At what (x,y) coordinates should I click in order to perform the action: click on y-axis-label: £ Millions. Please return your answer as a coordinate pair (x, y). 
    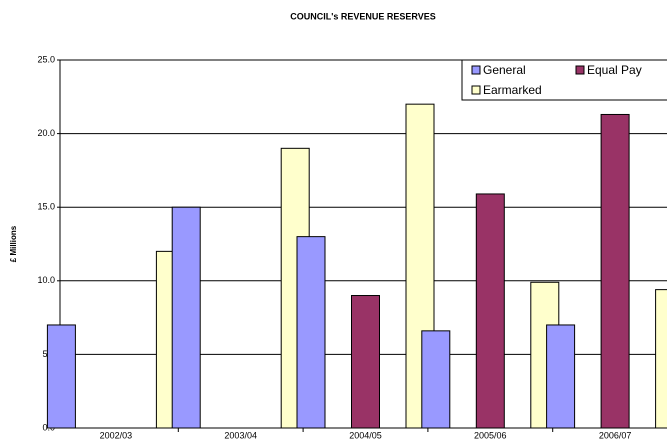
    Looking at the image, I should click on (13, 243).